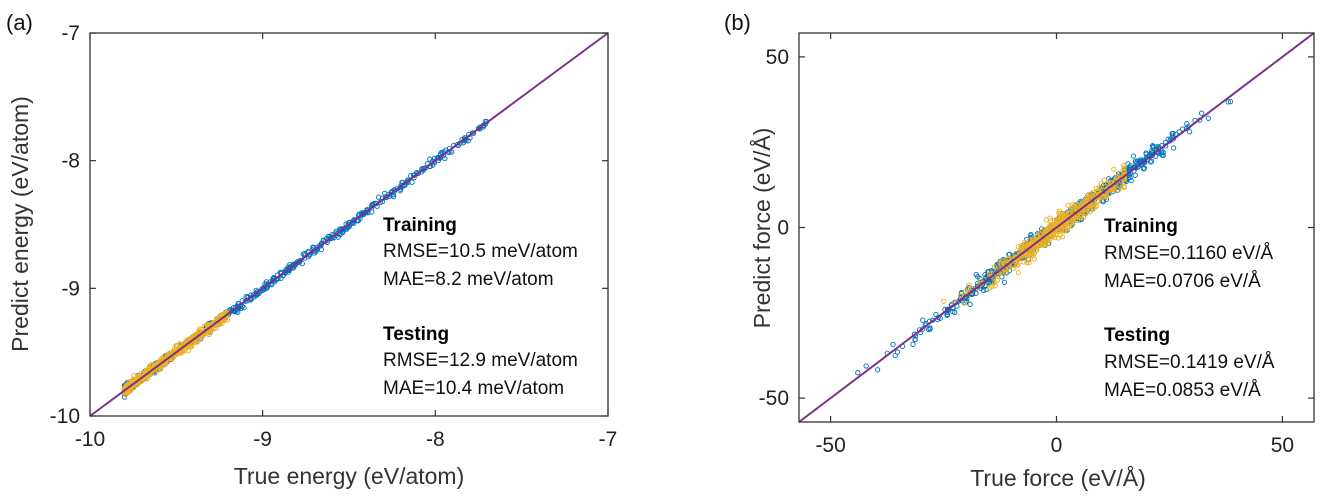  What do you see at coordinates (262, 439) in the screenshot?
I see `a-xtick-label: -9` at bounding box center [262, 439].